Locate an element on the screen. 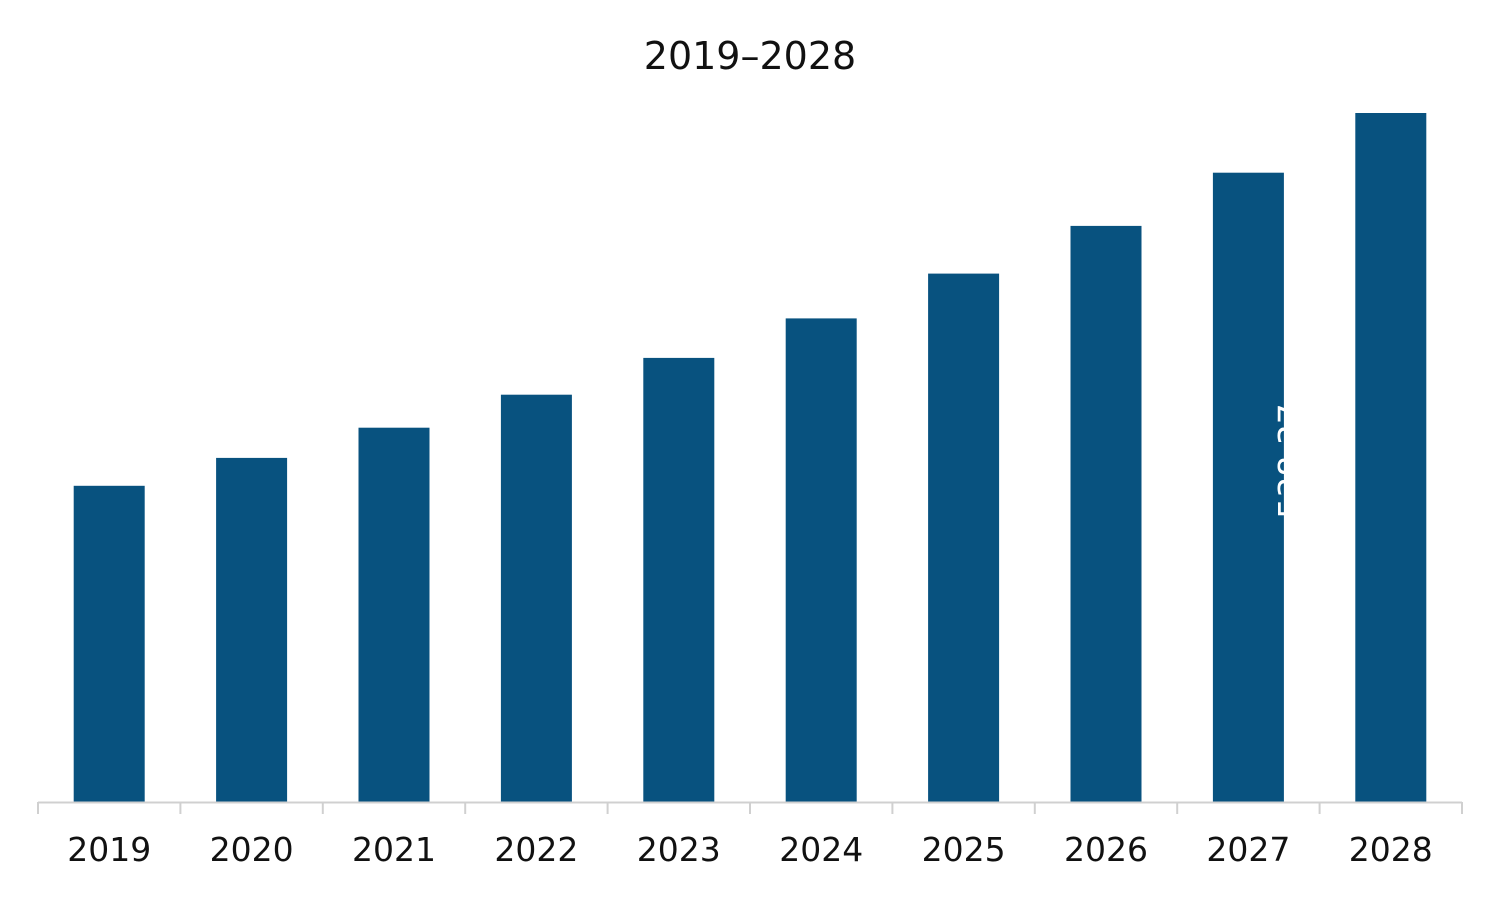 The width and height of the screenshot is (1500, 901). bar-2028 is located at coordinates (1391, 457).